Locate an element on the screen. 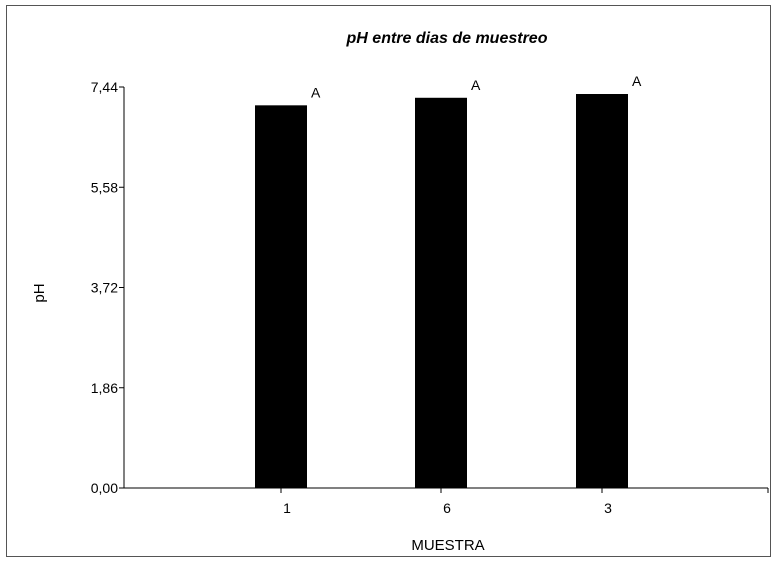  y-tick-label: 5,58 is located at coordinates (104, 187).